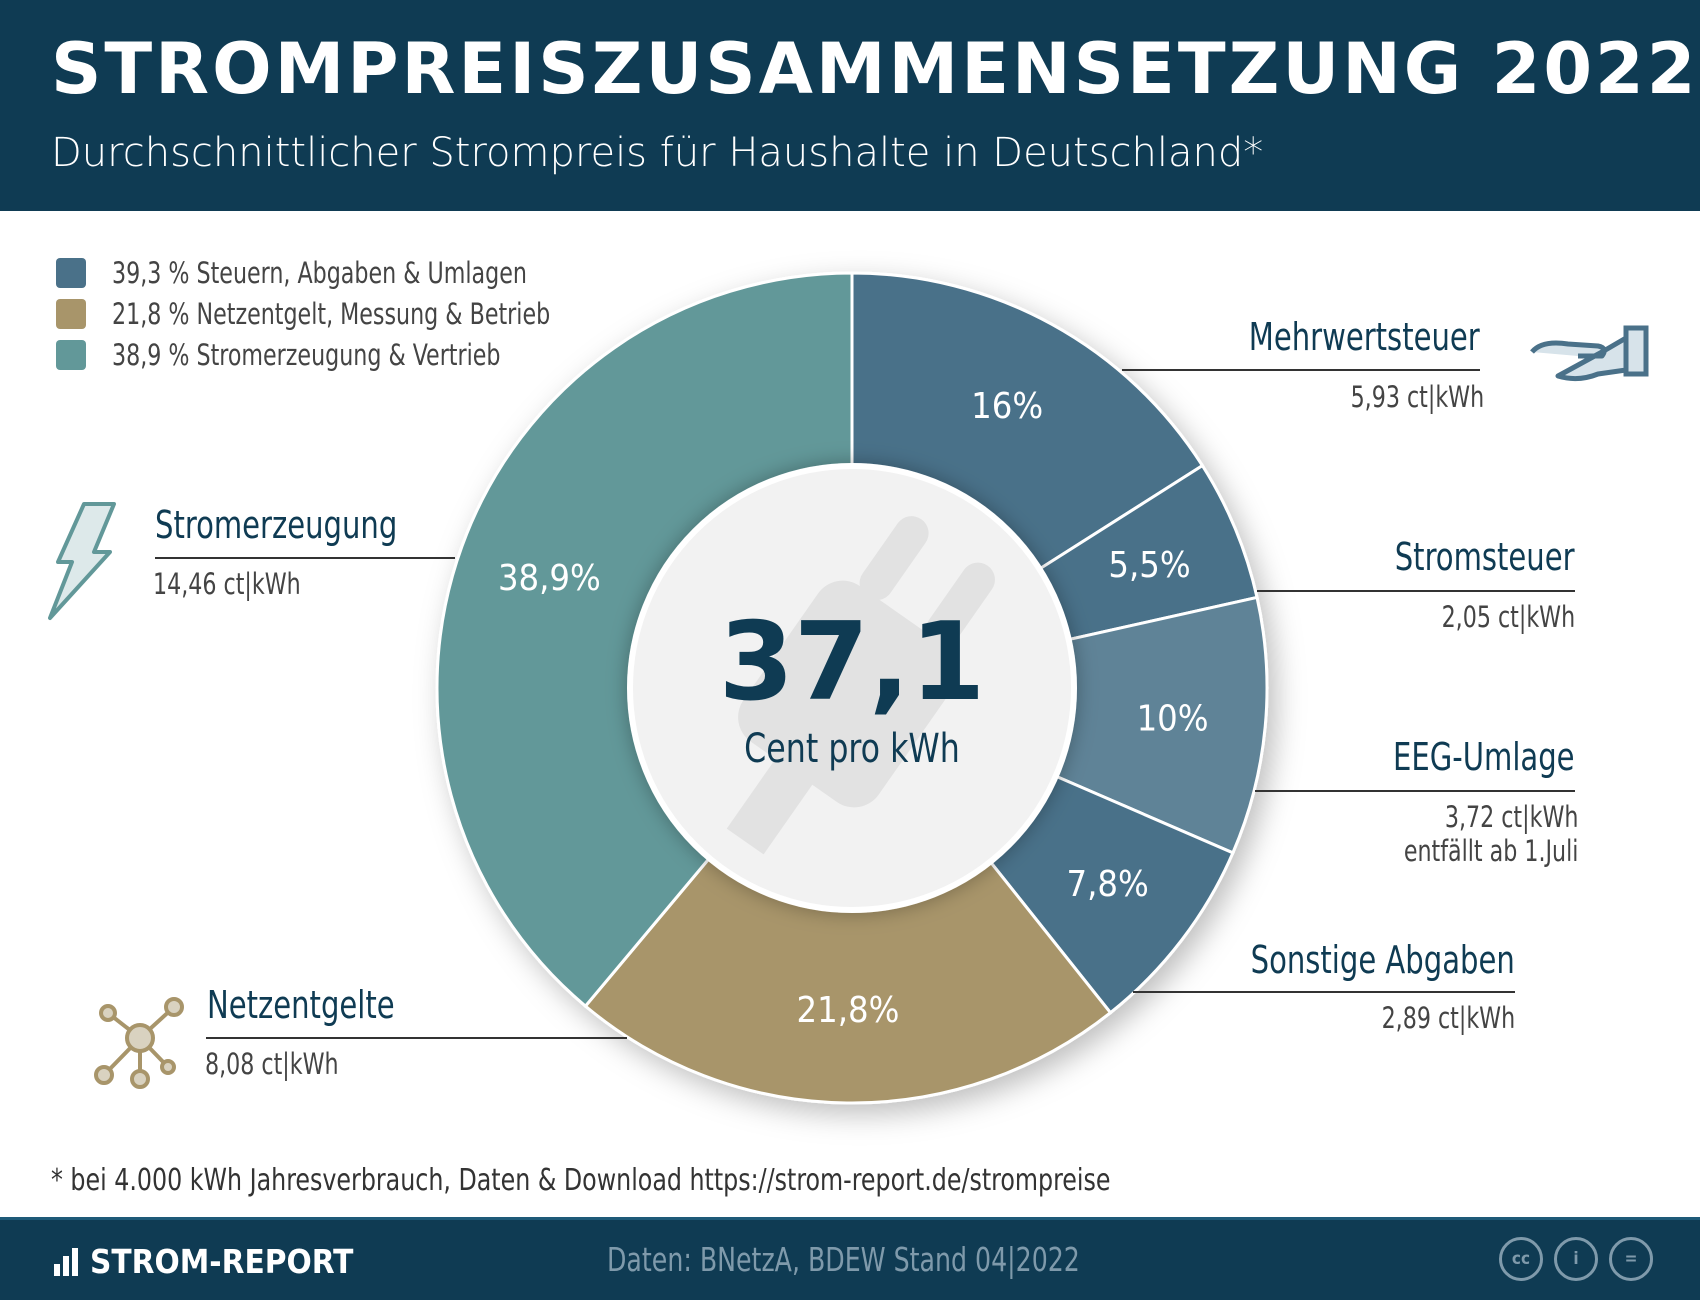 This screenshot has width=1700, height=1300. What do you see at coordinates (1417, 397) in the screenshot?
I see `callout-value: 5,93 ct|kWh` at bounding box center [1417, 397].